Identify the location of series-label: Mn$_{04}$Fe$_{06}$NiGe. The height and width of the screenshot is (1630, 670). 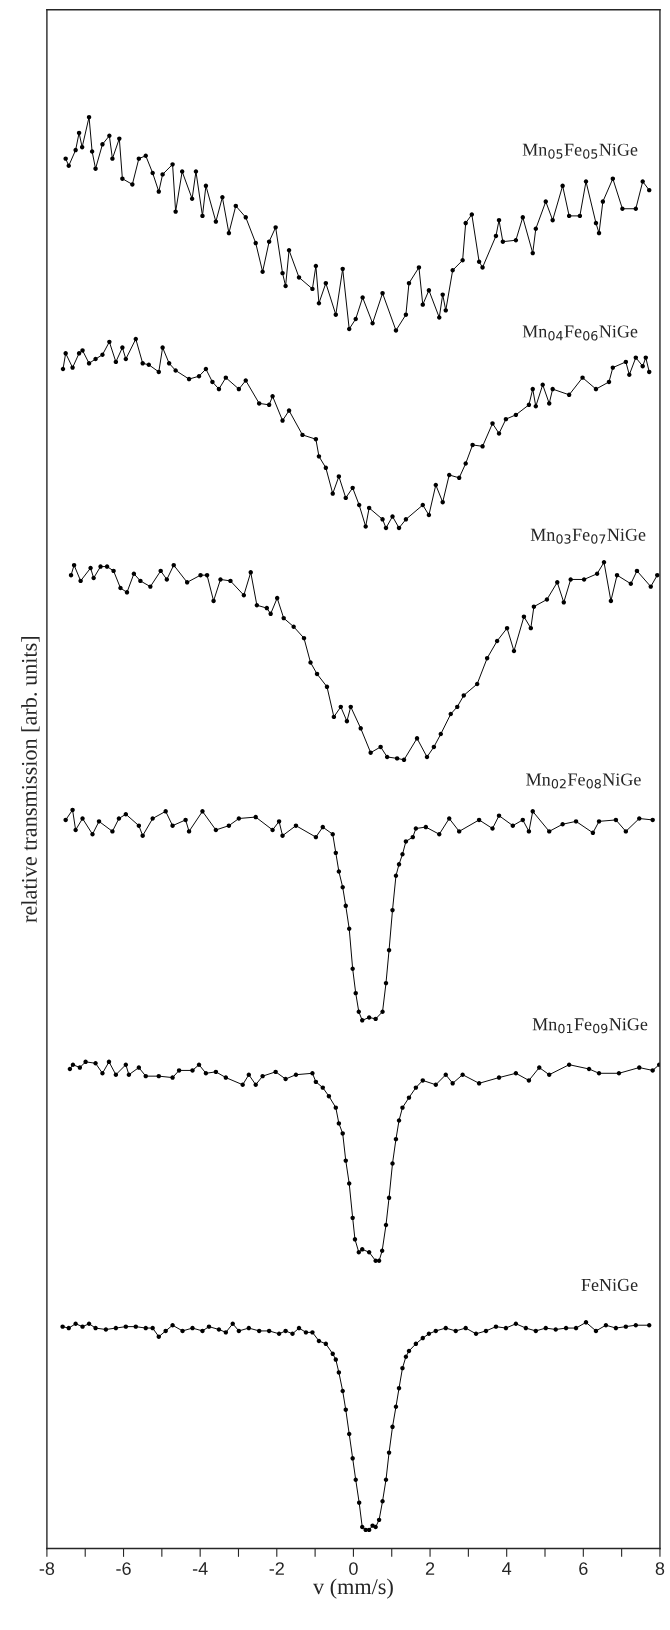
(580, 333).